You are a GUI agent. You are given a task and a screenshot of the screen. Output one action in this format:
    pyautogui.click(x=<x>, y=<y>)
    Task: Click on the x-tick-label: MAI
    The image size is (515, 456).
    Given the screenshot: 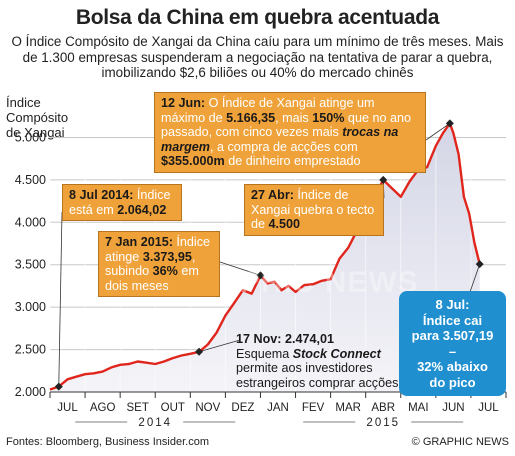 What is the action you would take?
    pyautogui.click(x=418, y=408)
    